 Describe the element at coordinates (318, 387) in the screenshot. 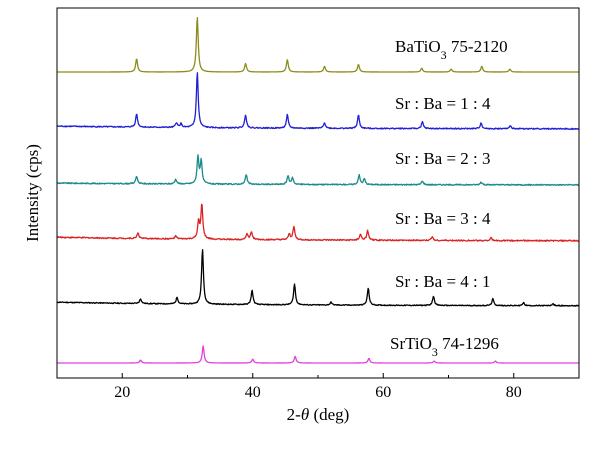

I see `x-axis-ticks: 20 40 60 80` at that location.